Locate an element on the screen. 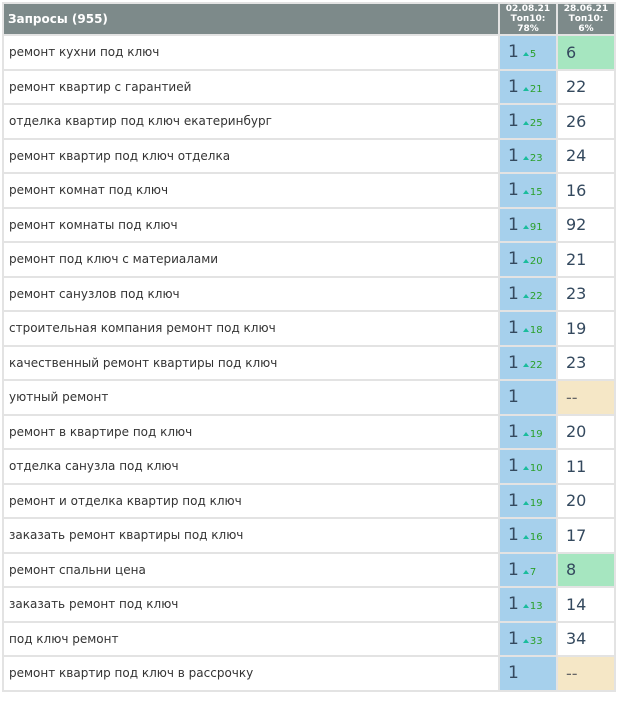  keyword: ремонт и отделка квартир под ключ is located at coordinates (251, 500).